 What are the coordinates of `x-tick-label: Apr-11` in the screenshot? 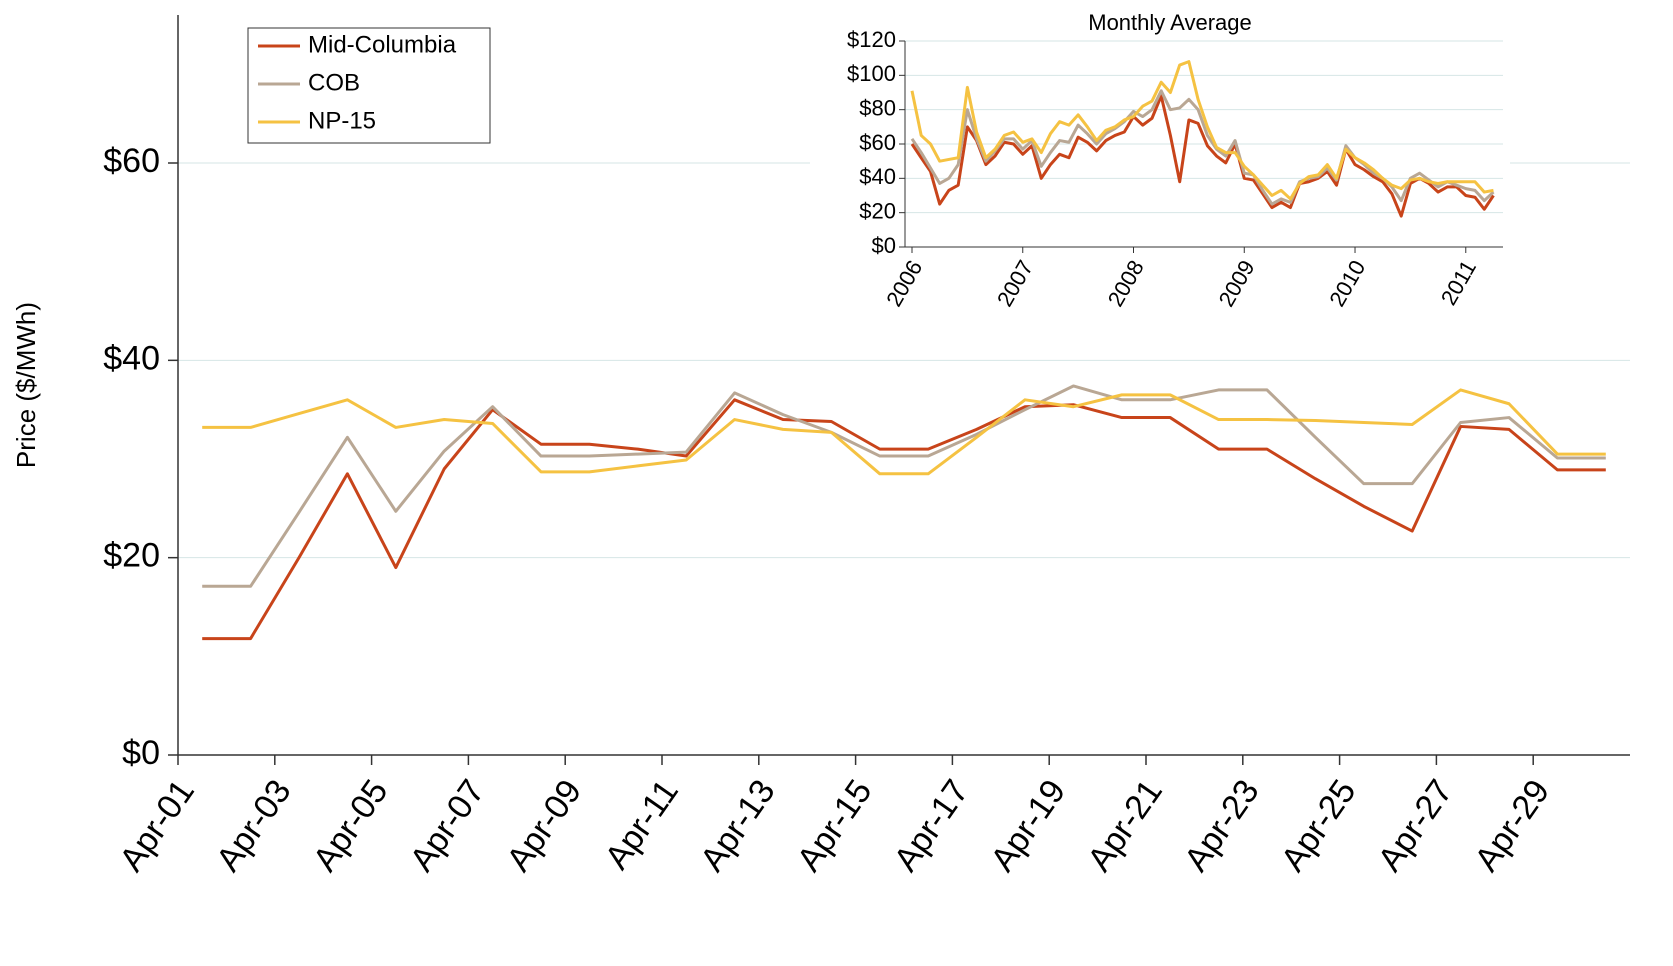 It's located at (642, 824).